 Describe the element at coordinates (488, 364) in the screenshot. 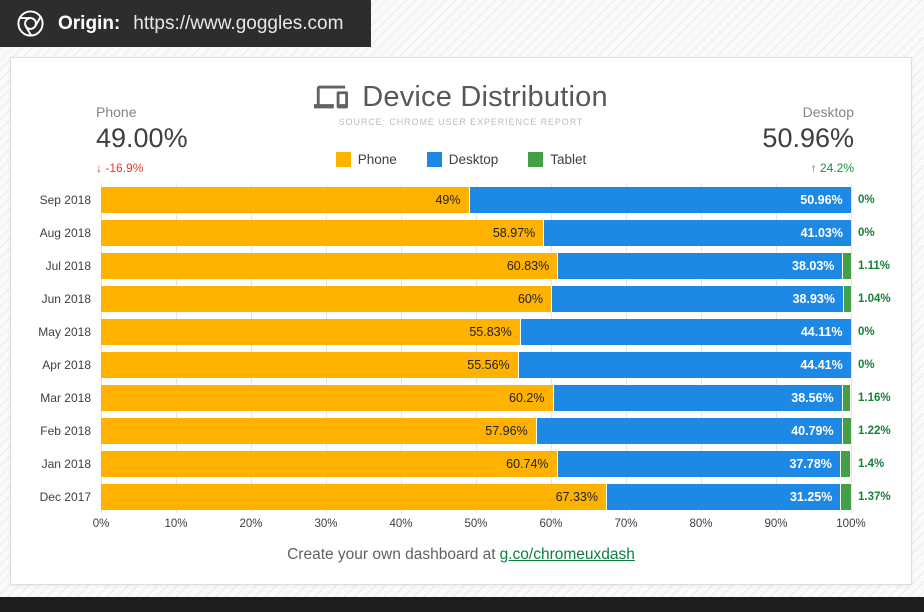

I see `phone-segment-label: 55.56%` at that location.